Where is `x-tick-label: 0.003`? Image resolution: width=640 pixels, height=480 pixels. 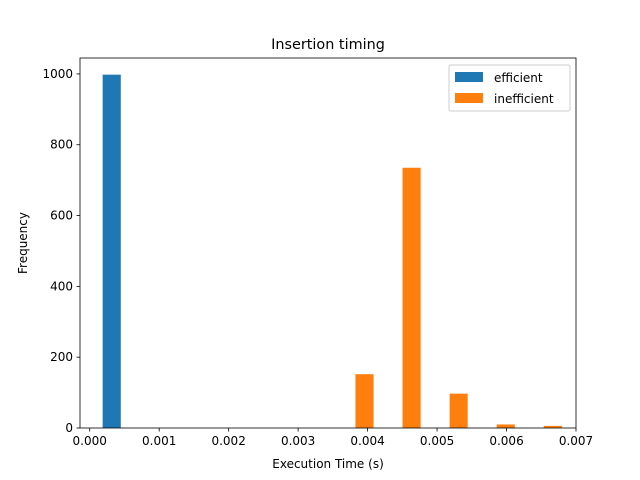 x-tick-label: 0.003 is located at coordinates (298, 441).